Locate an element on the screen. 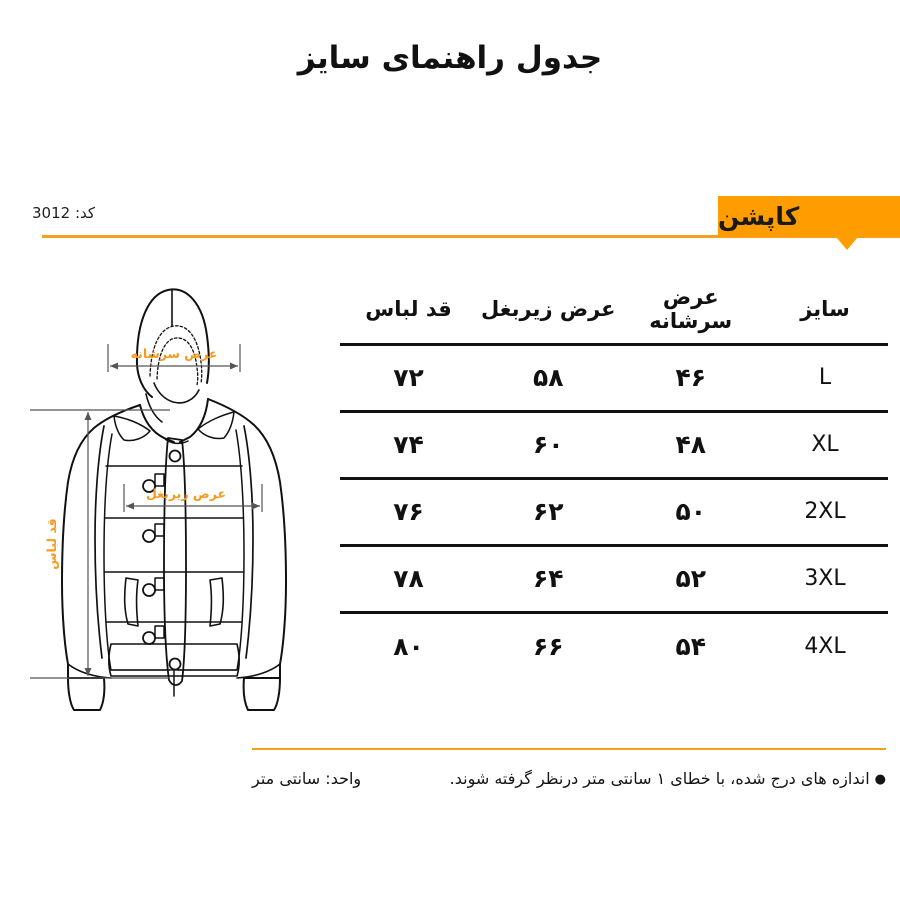  cell-shoulder: ۵۴ is located at coordinates (690, 646).